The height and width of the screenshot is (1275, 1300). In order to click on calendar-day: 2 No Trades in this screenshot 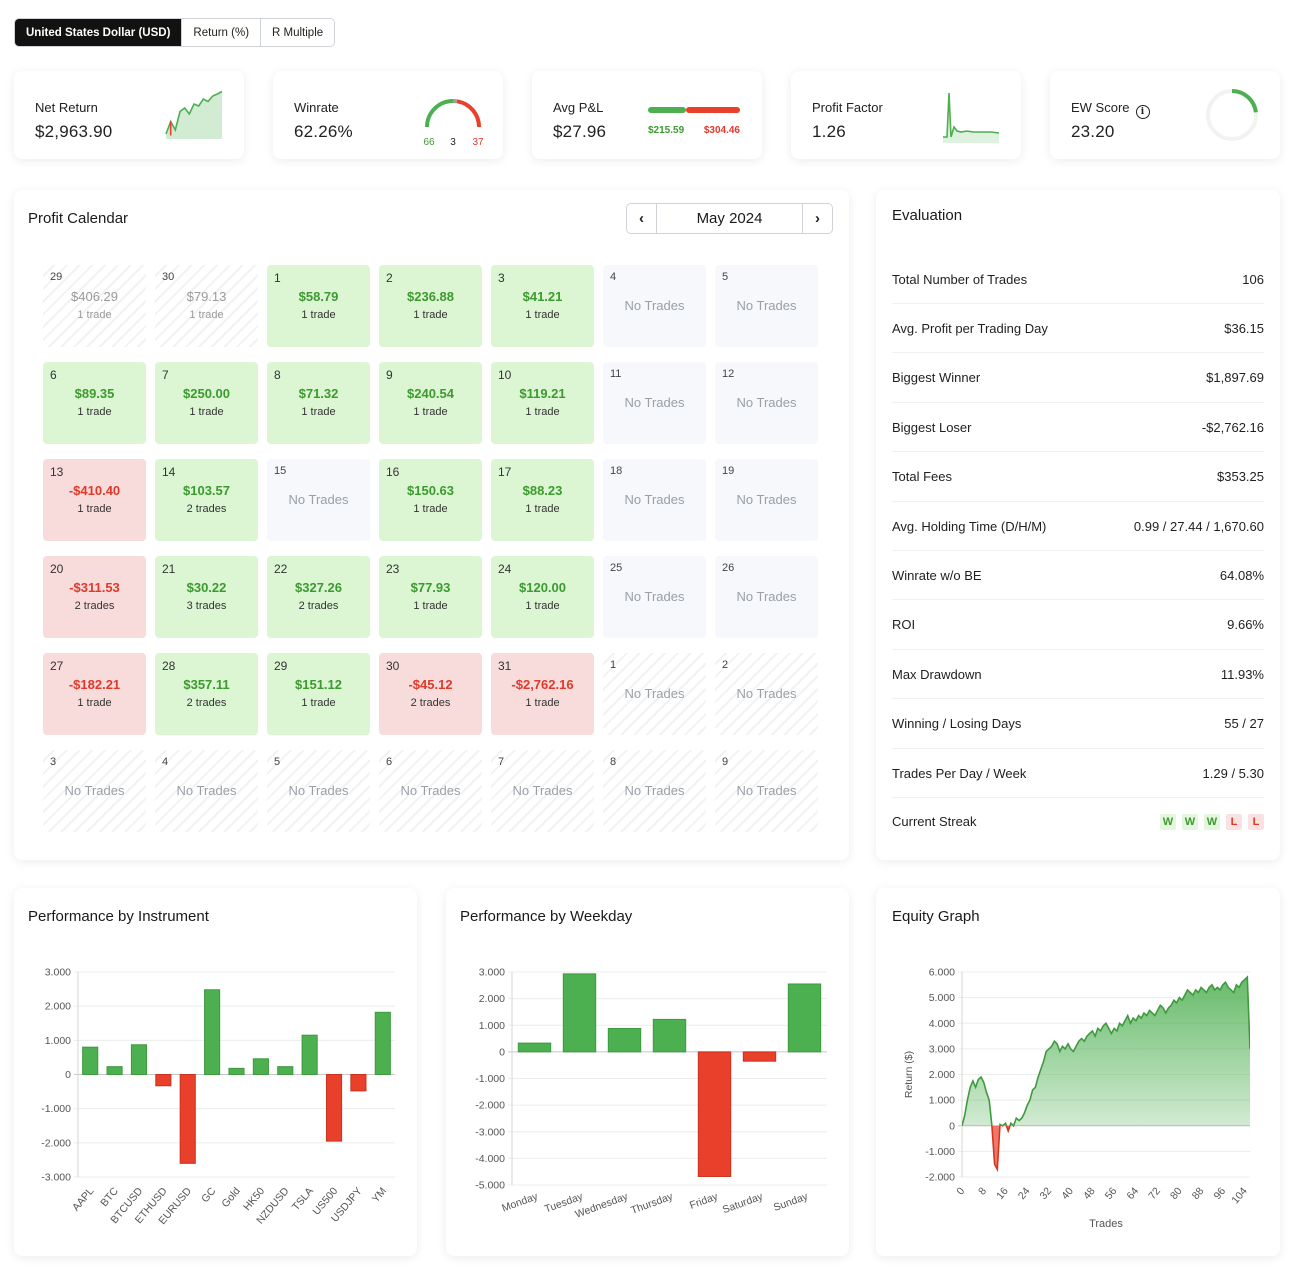, I will do `click(766, 694)`.